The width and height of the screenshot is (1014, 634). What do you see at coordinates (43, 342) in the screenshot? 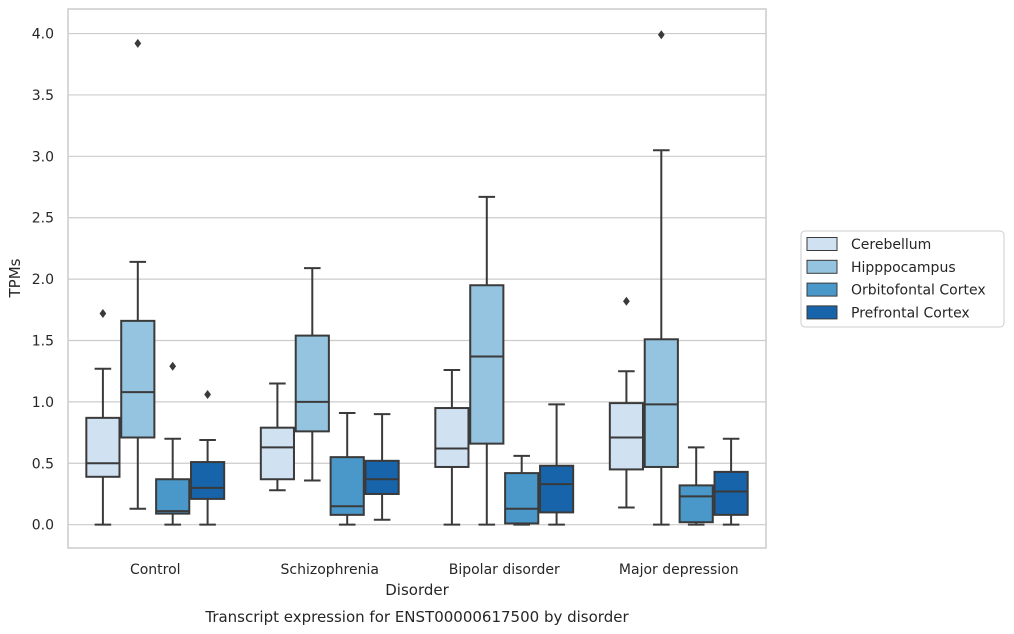
I see `y-tick-label: 1.5` at bounding box center [43, 342].